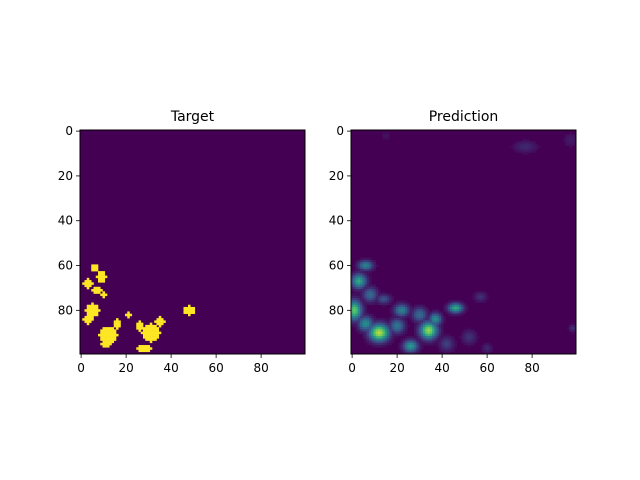 This screenshot has height=480, width=640. What do you see at coordinates (441, 368) in the screenshot?
I see `x-tick-label: 40` at bounding box center [441, 368].